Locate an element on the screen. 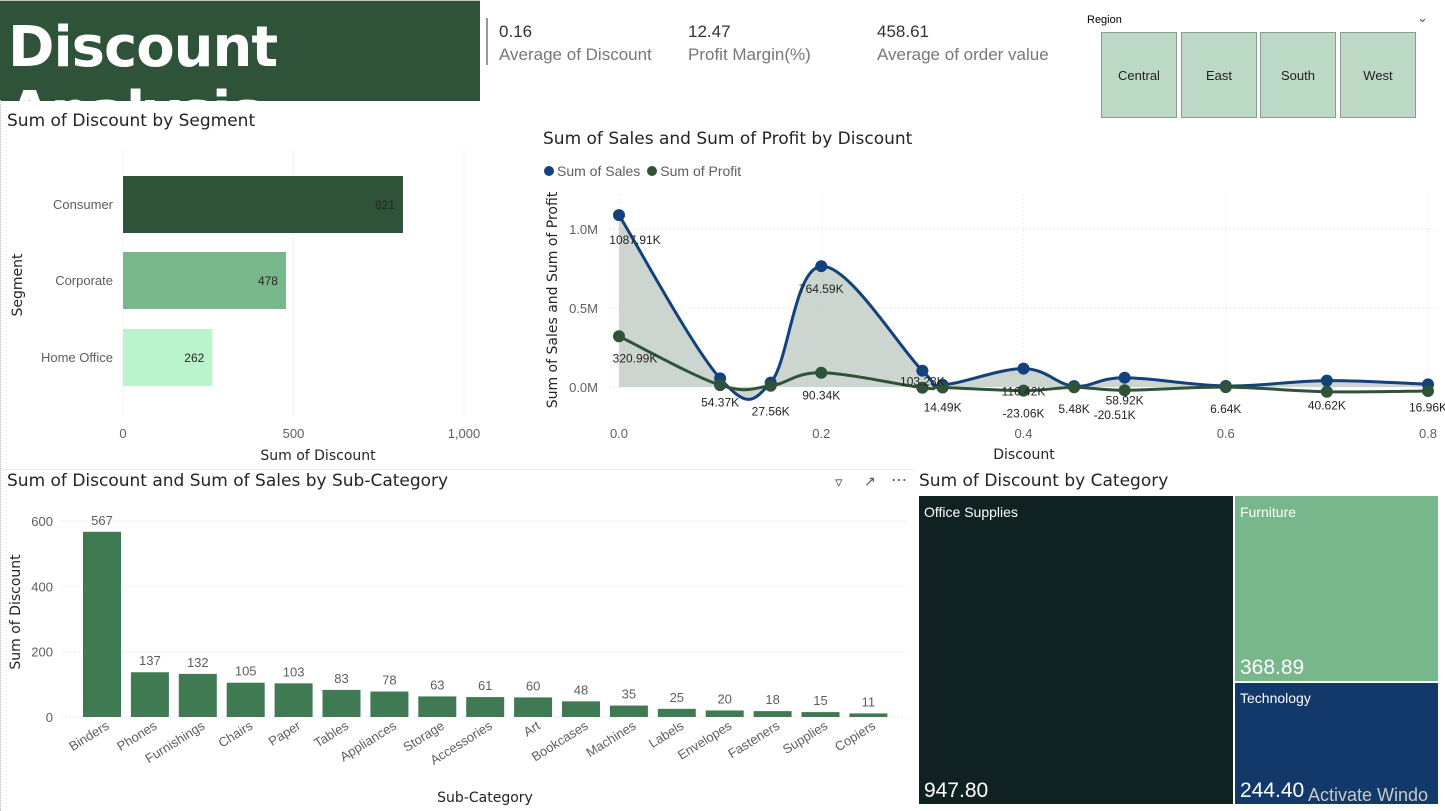 This screenshot has width=1445, height=811. subcategory-data-label: 20 is located at coordinates (724, 698).